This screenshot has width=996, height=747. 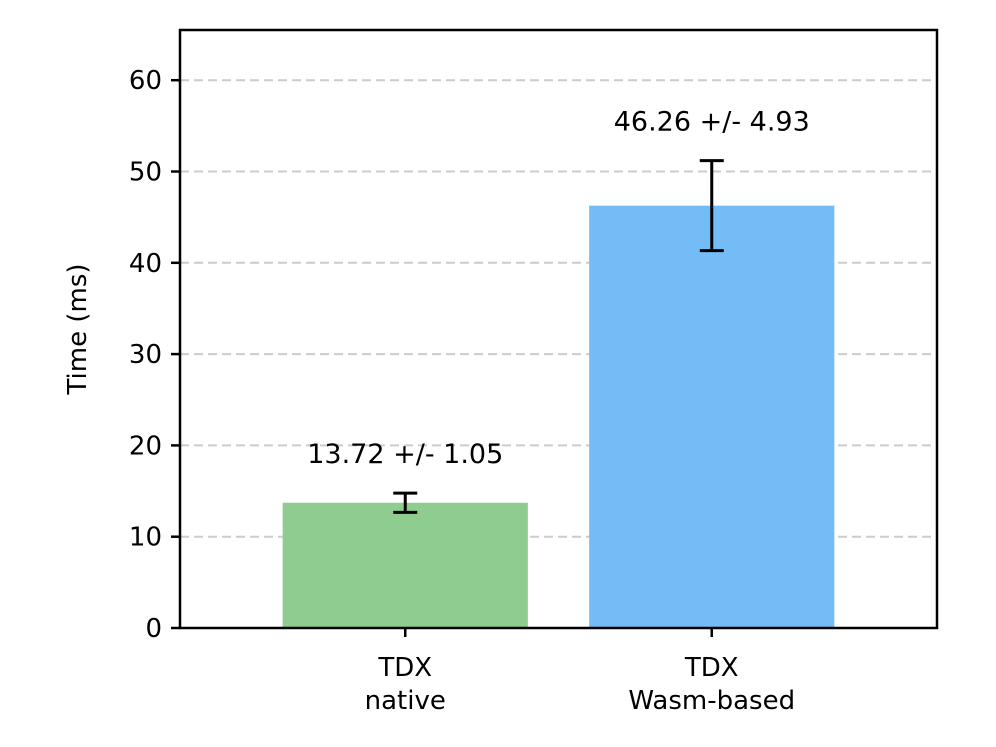 I want to click on x-tick-label: TDX Wasm-based, so click(x=711, y=684).